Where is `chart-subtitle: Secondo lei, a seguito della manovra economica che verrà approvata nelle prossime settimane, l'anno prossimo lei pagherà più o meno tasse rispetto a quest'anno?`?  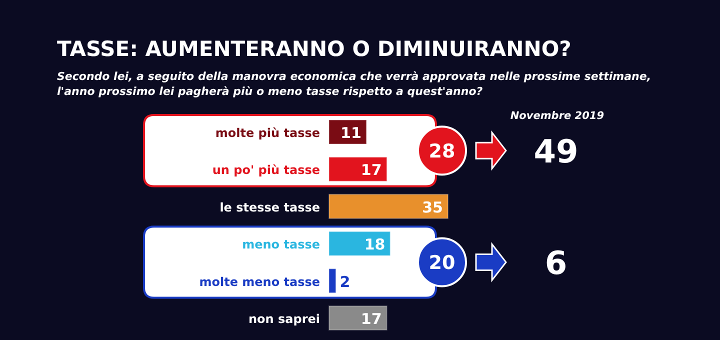 chart-subtitle: Secondo lei, a seguito della manovra economica che verrà approvata nelle prossime settimane, l'anno prossimo lei pagherà più o meno tasse rispetto a quest'anno? is located at coordinates (354, 84).